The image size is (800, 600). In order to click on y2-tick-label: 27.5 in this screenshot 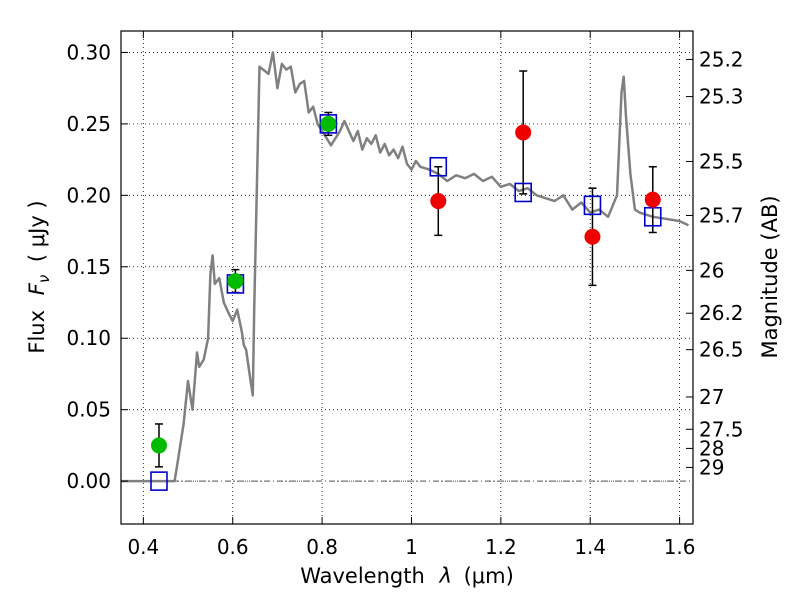, I will do `click(721, 429)`.